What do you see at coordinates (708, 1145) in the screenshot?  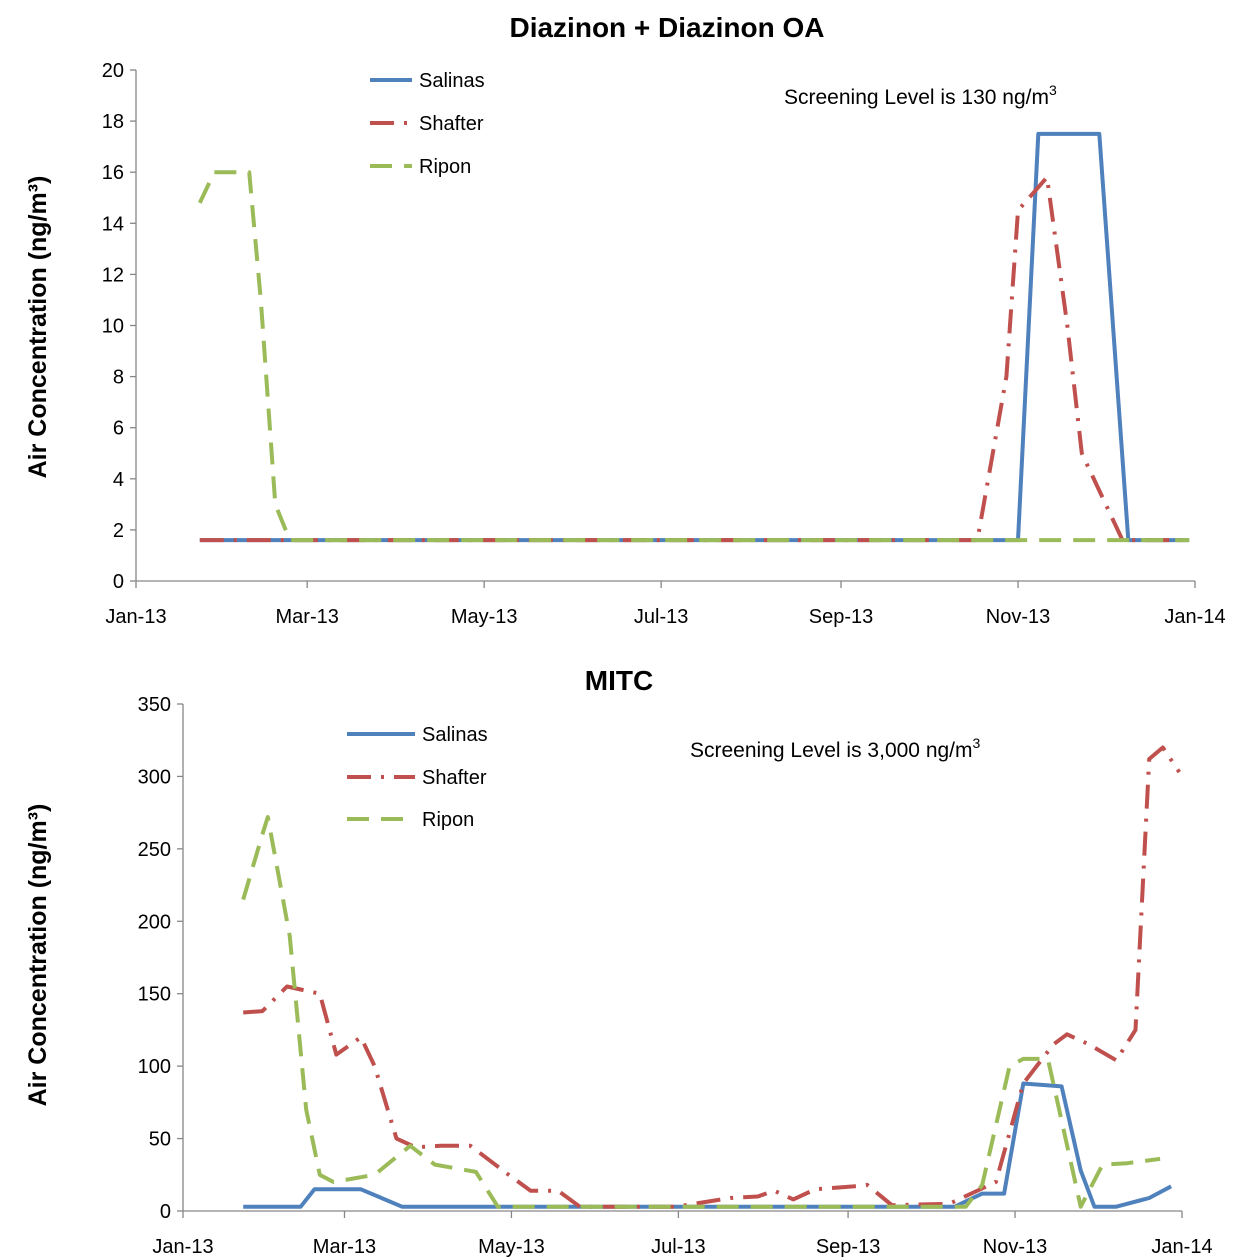 I see `series-line-salinas` at bounding box center [708, 1145].